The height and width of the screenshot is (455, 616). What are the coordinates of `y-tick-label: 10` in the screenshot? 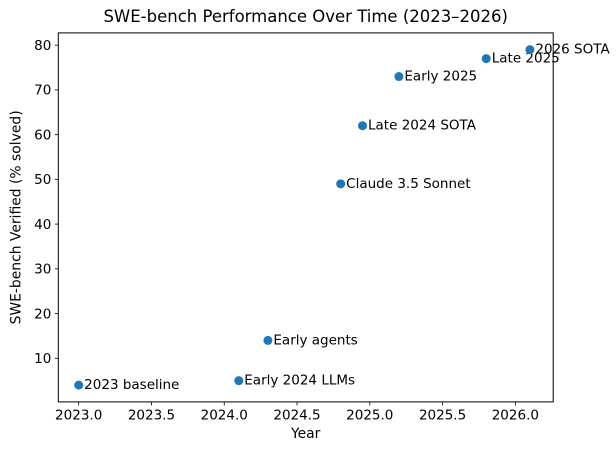 It's located at (42, 359).